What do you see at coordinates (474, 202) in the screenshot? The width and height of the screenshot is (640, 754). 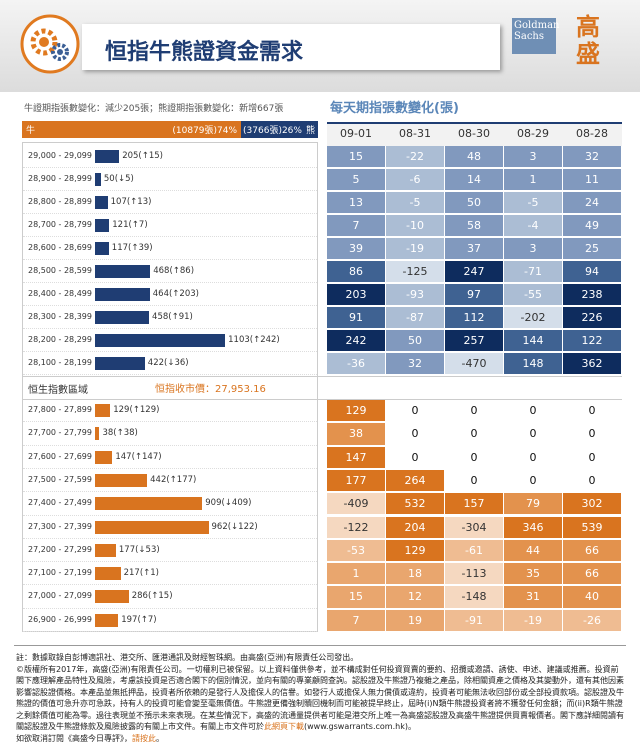 I see `change-cell: 50` at bounding box center [474, 202].